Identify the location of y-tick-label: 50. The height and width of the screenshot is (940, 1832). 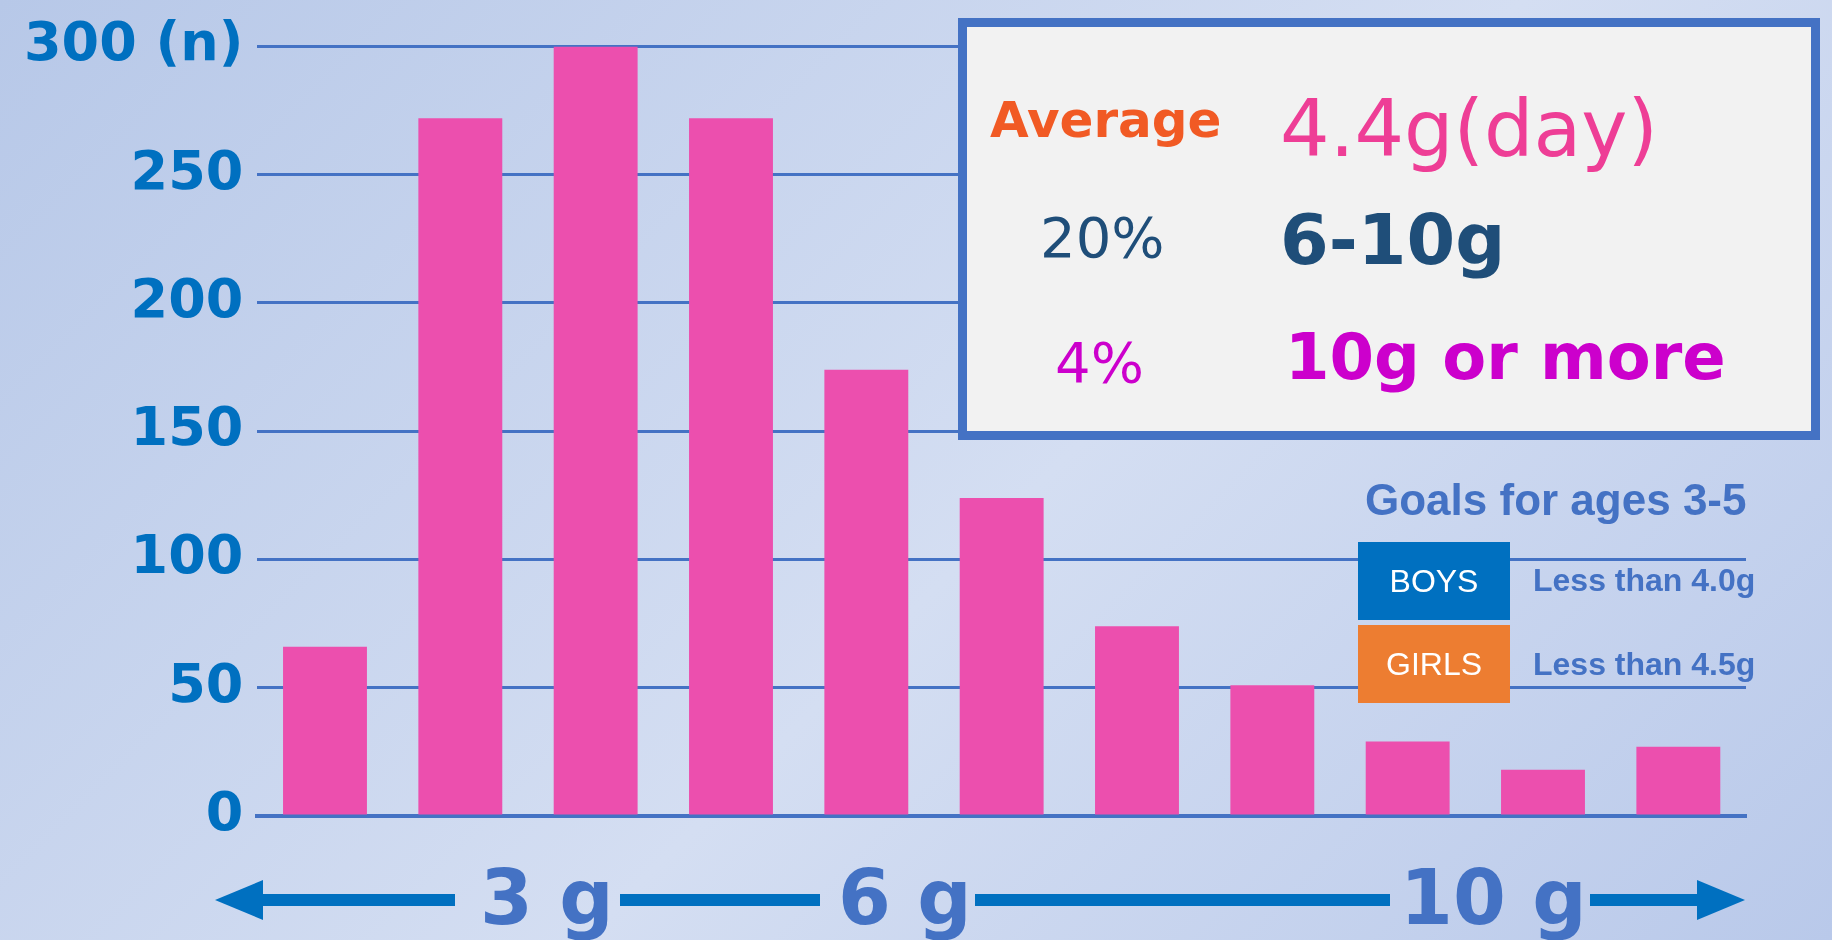
(206, 683).